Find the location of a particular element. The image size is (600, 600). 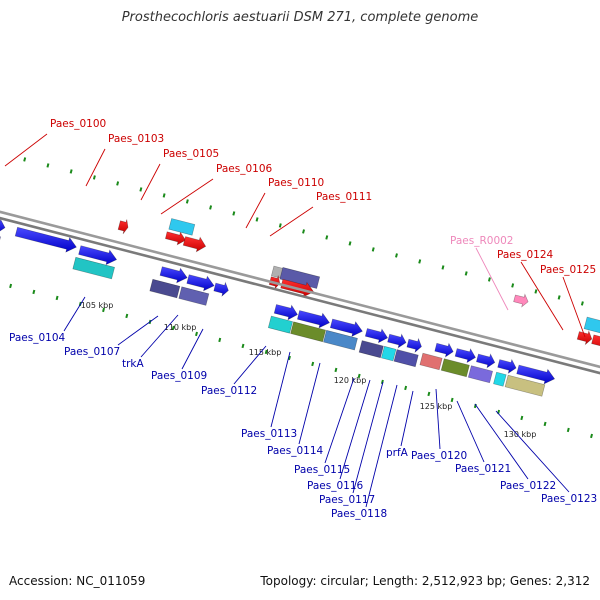

gene-label: Paes_0100 is located at coordinates (78, 124).